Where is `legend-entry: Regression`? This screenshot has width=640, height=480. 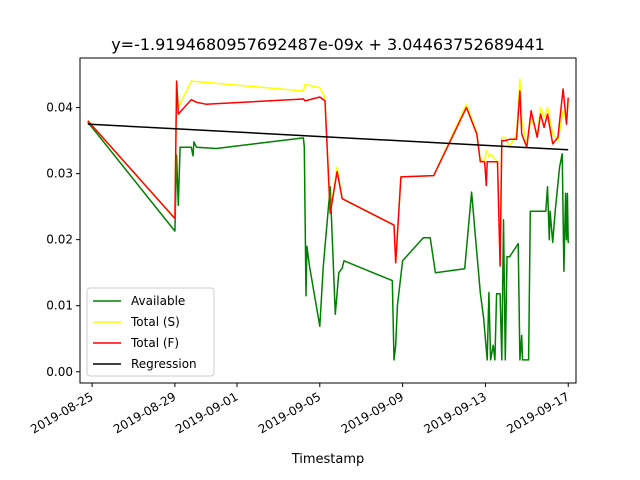
legend-entry: Regression is located at coordinates (145, 364).